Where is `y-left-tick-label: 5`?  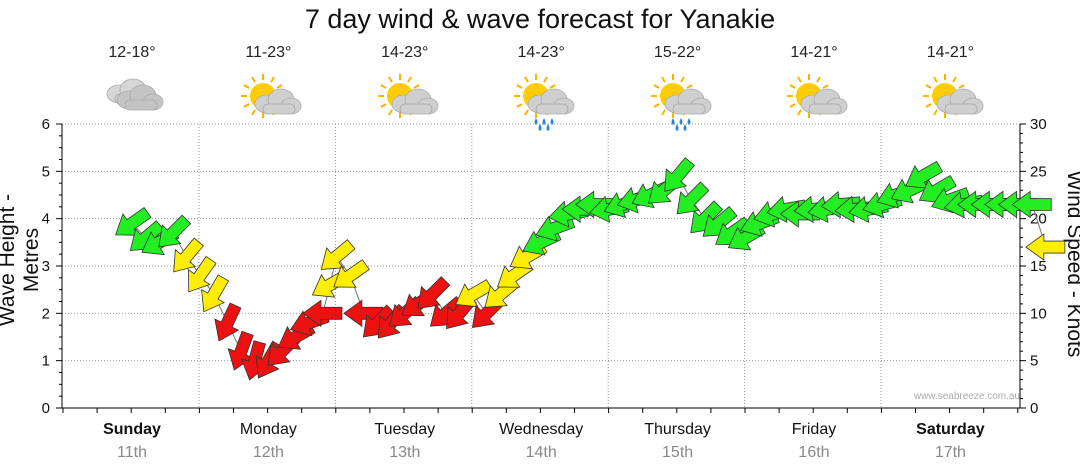 y-left-tick-label: 5 is located at coordinates (46, 171).